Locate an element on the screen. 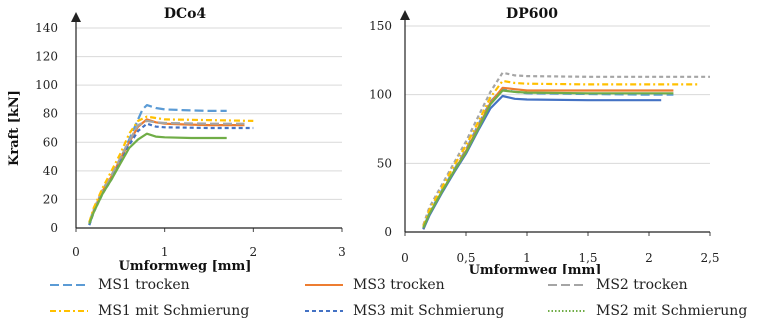  series-line-ms2-trocken is located at coordinates (166, 171).